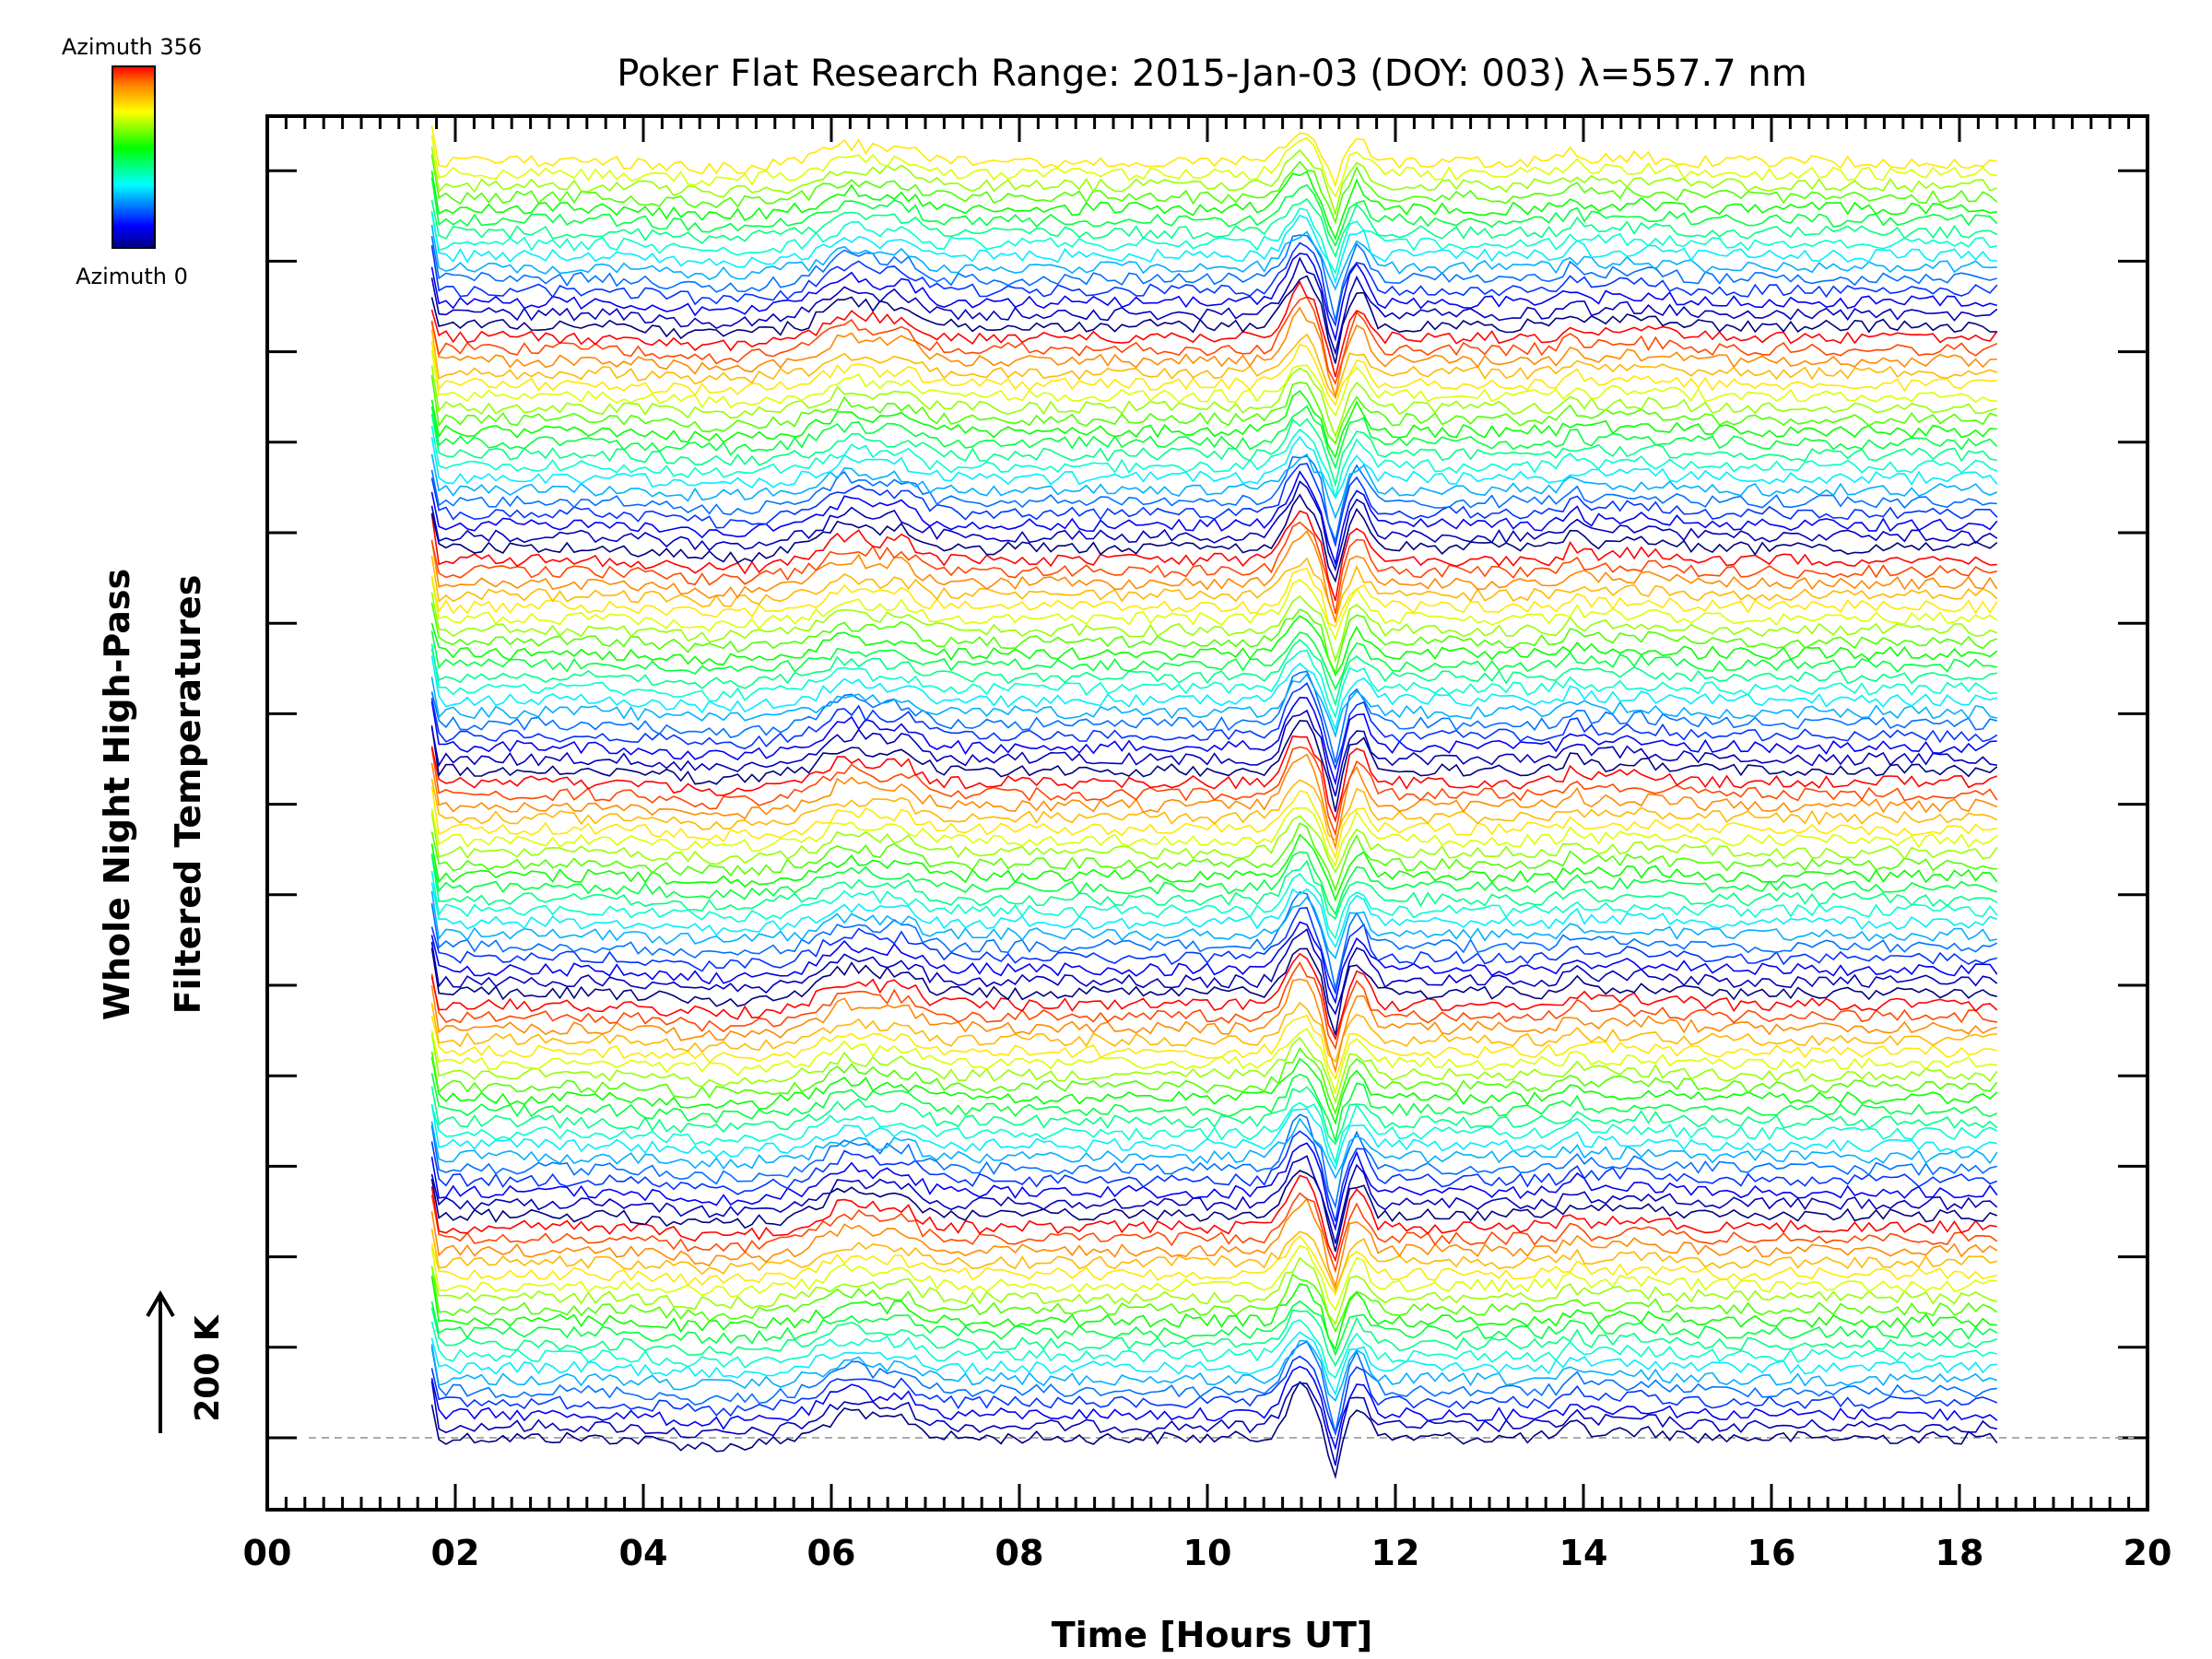 Image resolution: width=2212 pixels, height=1659 pixels. I want to click on x-tick-label: 20, so click(2148, 1553).